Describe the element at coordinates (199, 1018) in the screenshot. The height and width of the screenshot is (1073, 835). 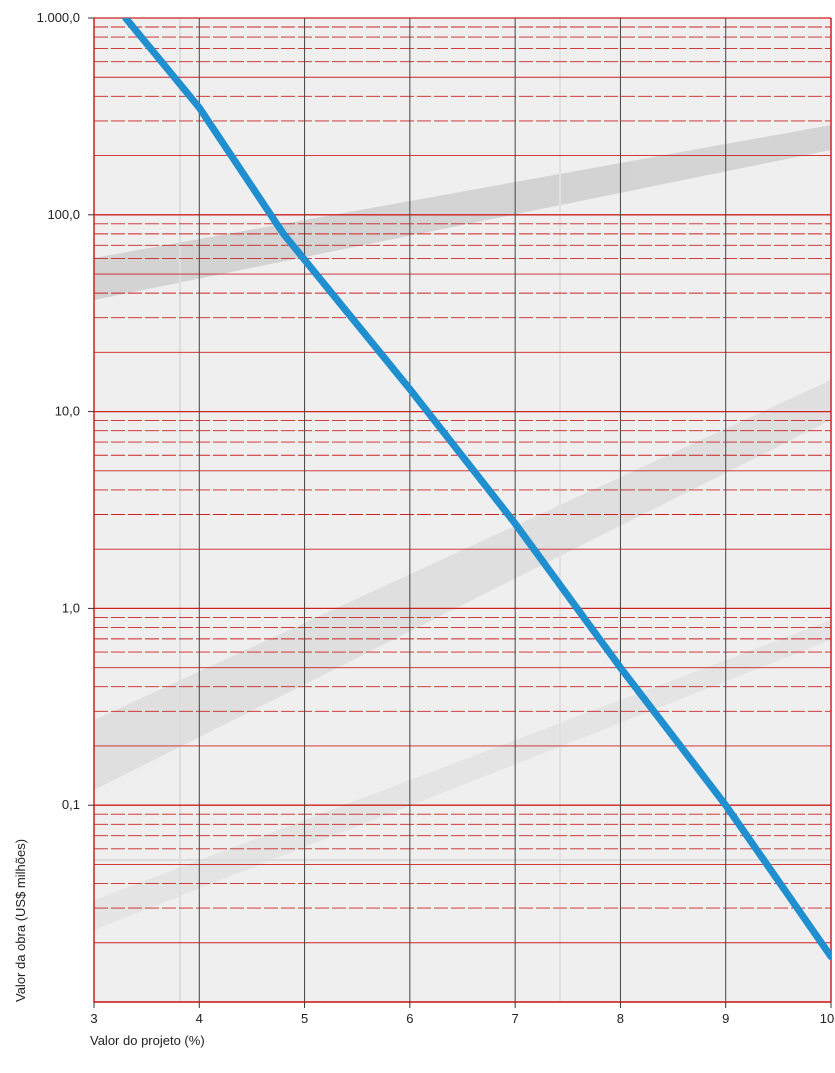
I see `x-tick-label: 4` at that location.